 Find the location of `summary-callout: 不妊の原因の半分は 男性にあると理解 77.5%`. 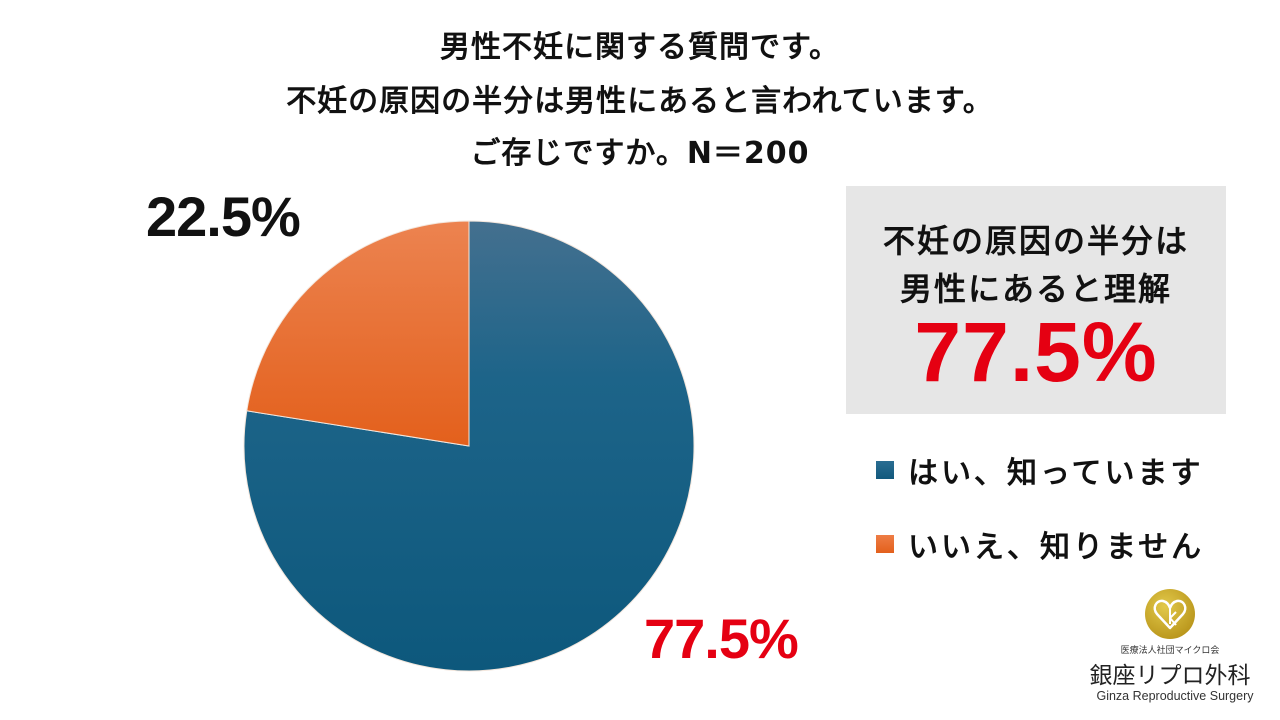

summary-callout: 不妊の原因の半分は 男性にあると理解 77.5% is located at coordinates (1036, 300).